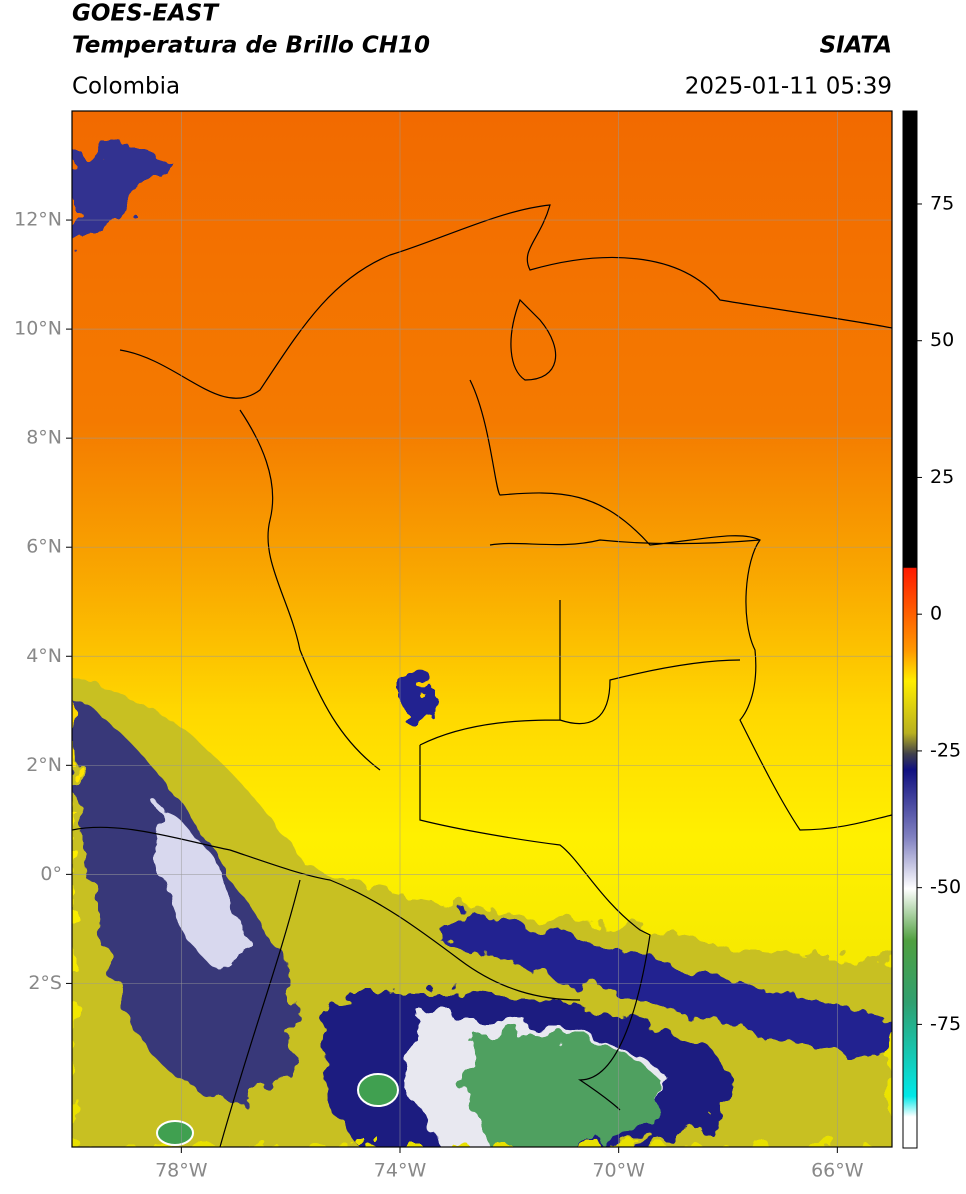 The width and height of the screenshot is (966, 1194). Describe the element at coordinates (936, 614) in the screenshot. I see `colorbar-tick-label: 0` at that location.